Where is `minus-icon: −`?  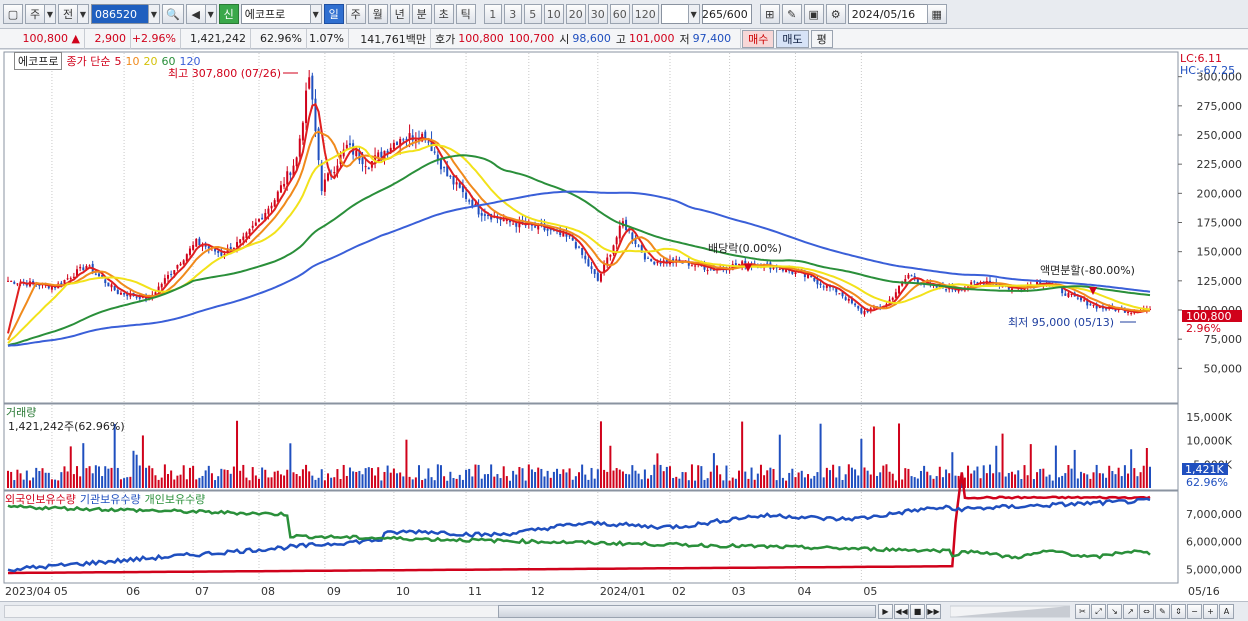
minus-icon: − is located at coordinates (1194, 611).